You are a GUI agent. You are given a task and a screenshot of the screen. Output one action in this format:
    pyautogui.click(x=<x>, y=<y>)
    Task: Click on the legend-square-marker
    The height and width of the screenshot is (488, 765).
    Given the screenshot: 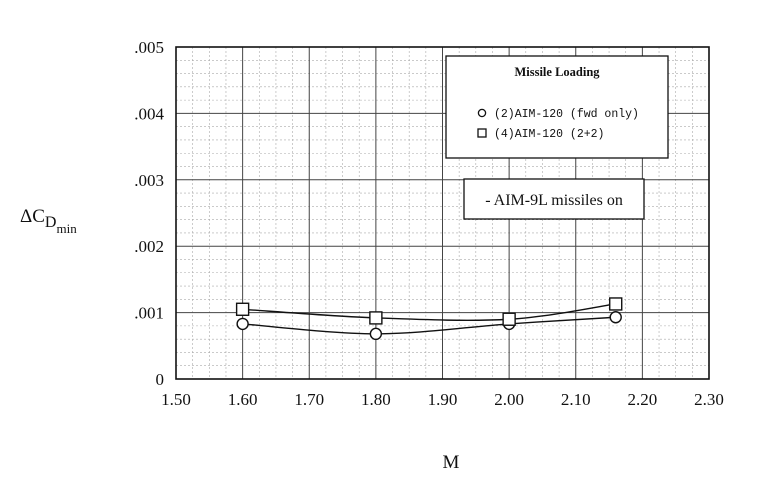 What is the action you would take?
    pyautogui.click(x=482, y=133)
    